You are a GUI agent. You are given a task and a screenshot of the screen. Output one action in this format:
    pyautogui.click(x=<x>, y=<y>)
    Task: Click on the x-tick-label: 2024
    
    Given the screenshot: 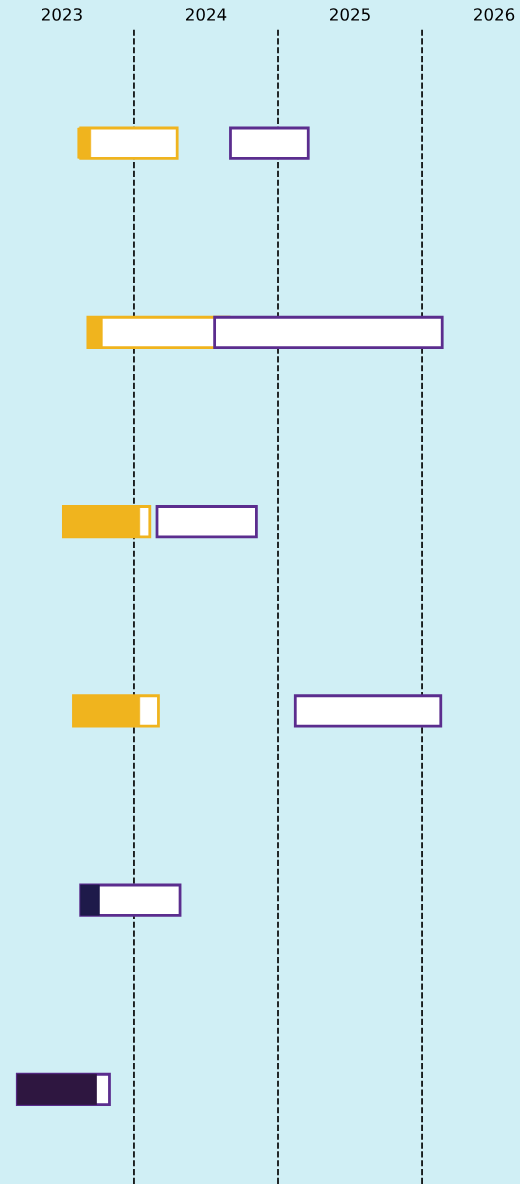 What is the action you would take?
    pyautogui.click(x=206, y=14)
    